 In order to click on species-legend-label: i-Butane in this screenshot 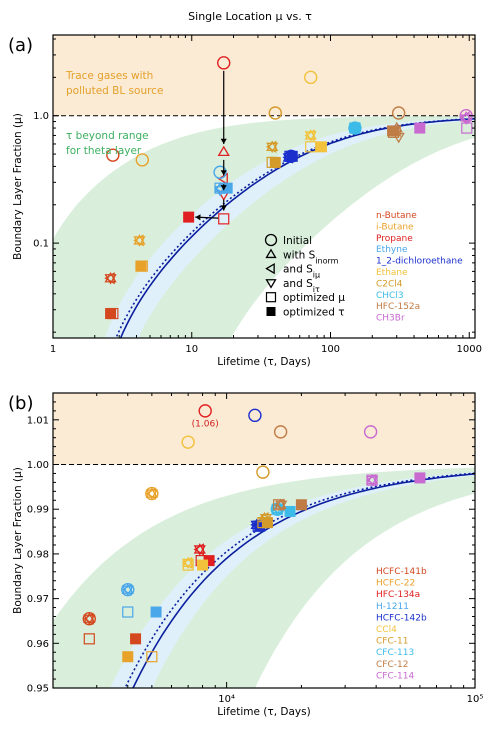, I will do `click(395, 227)`.